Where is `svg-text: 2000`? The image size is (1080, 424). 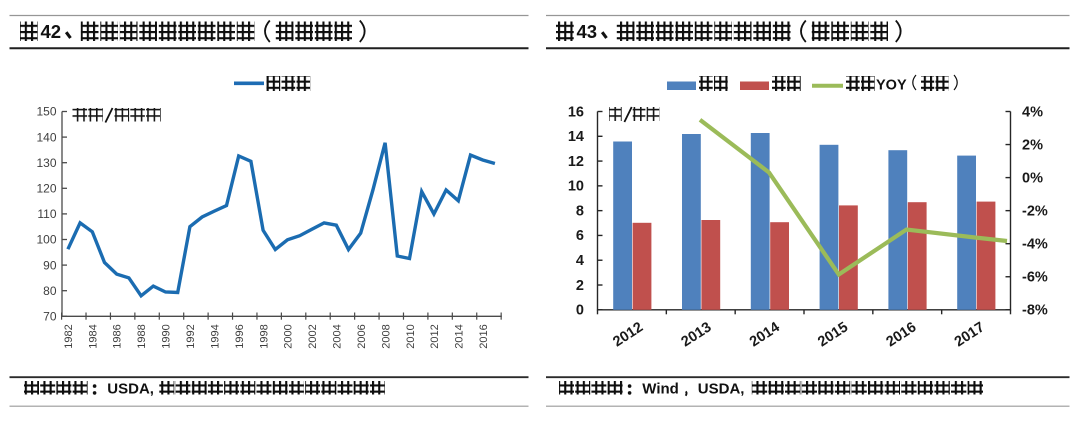 svg-text: 2000 is located at coordinates (289, 336).